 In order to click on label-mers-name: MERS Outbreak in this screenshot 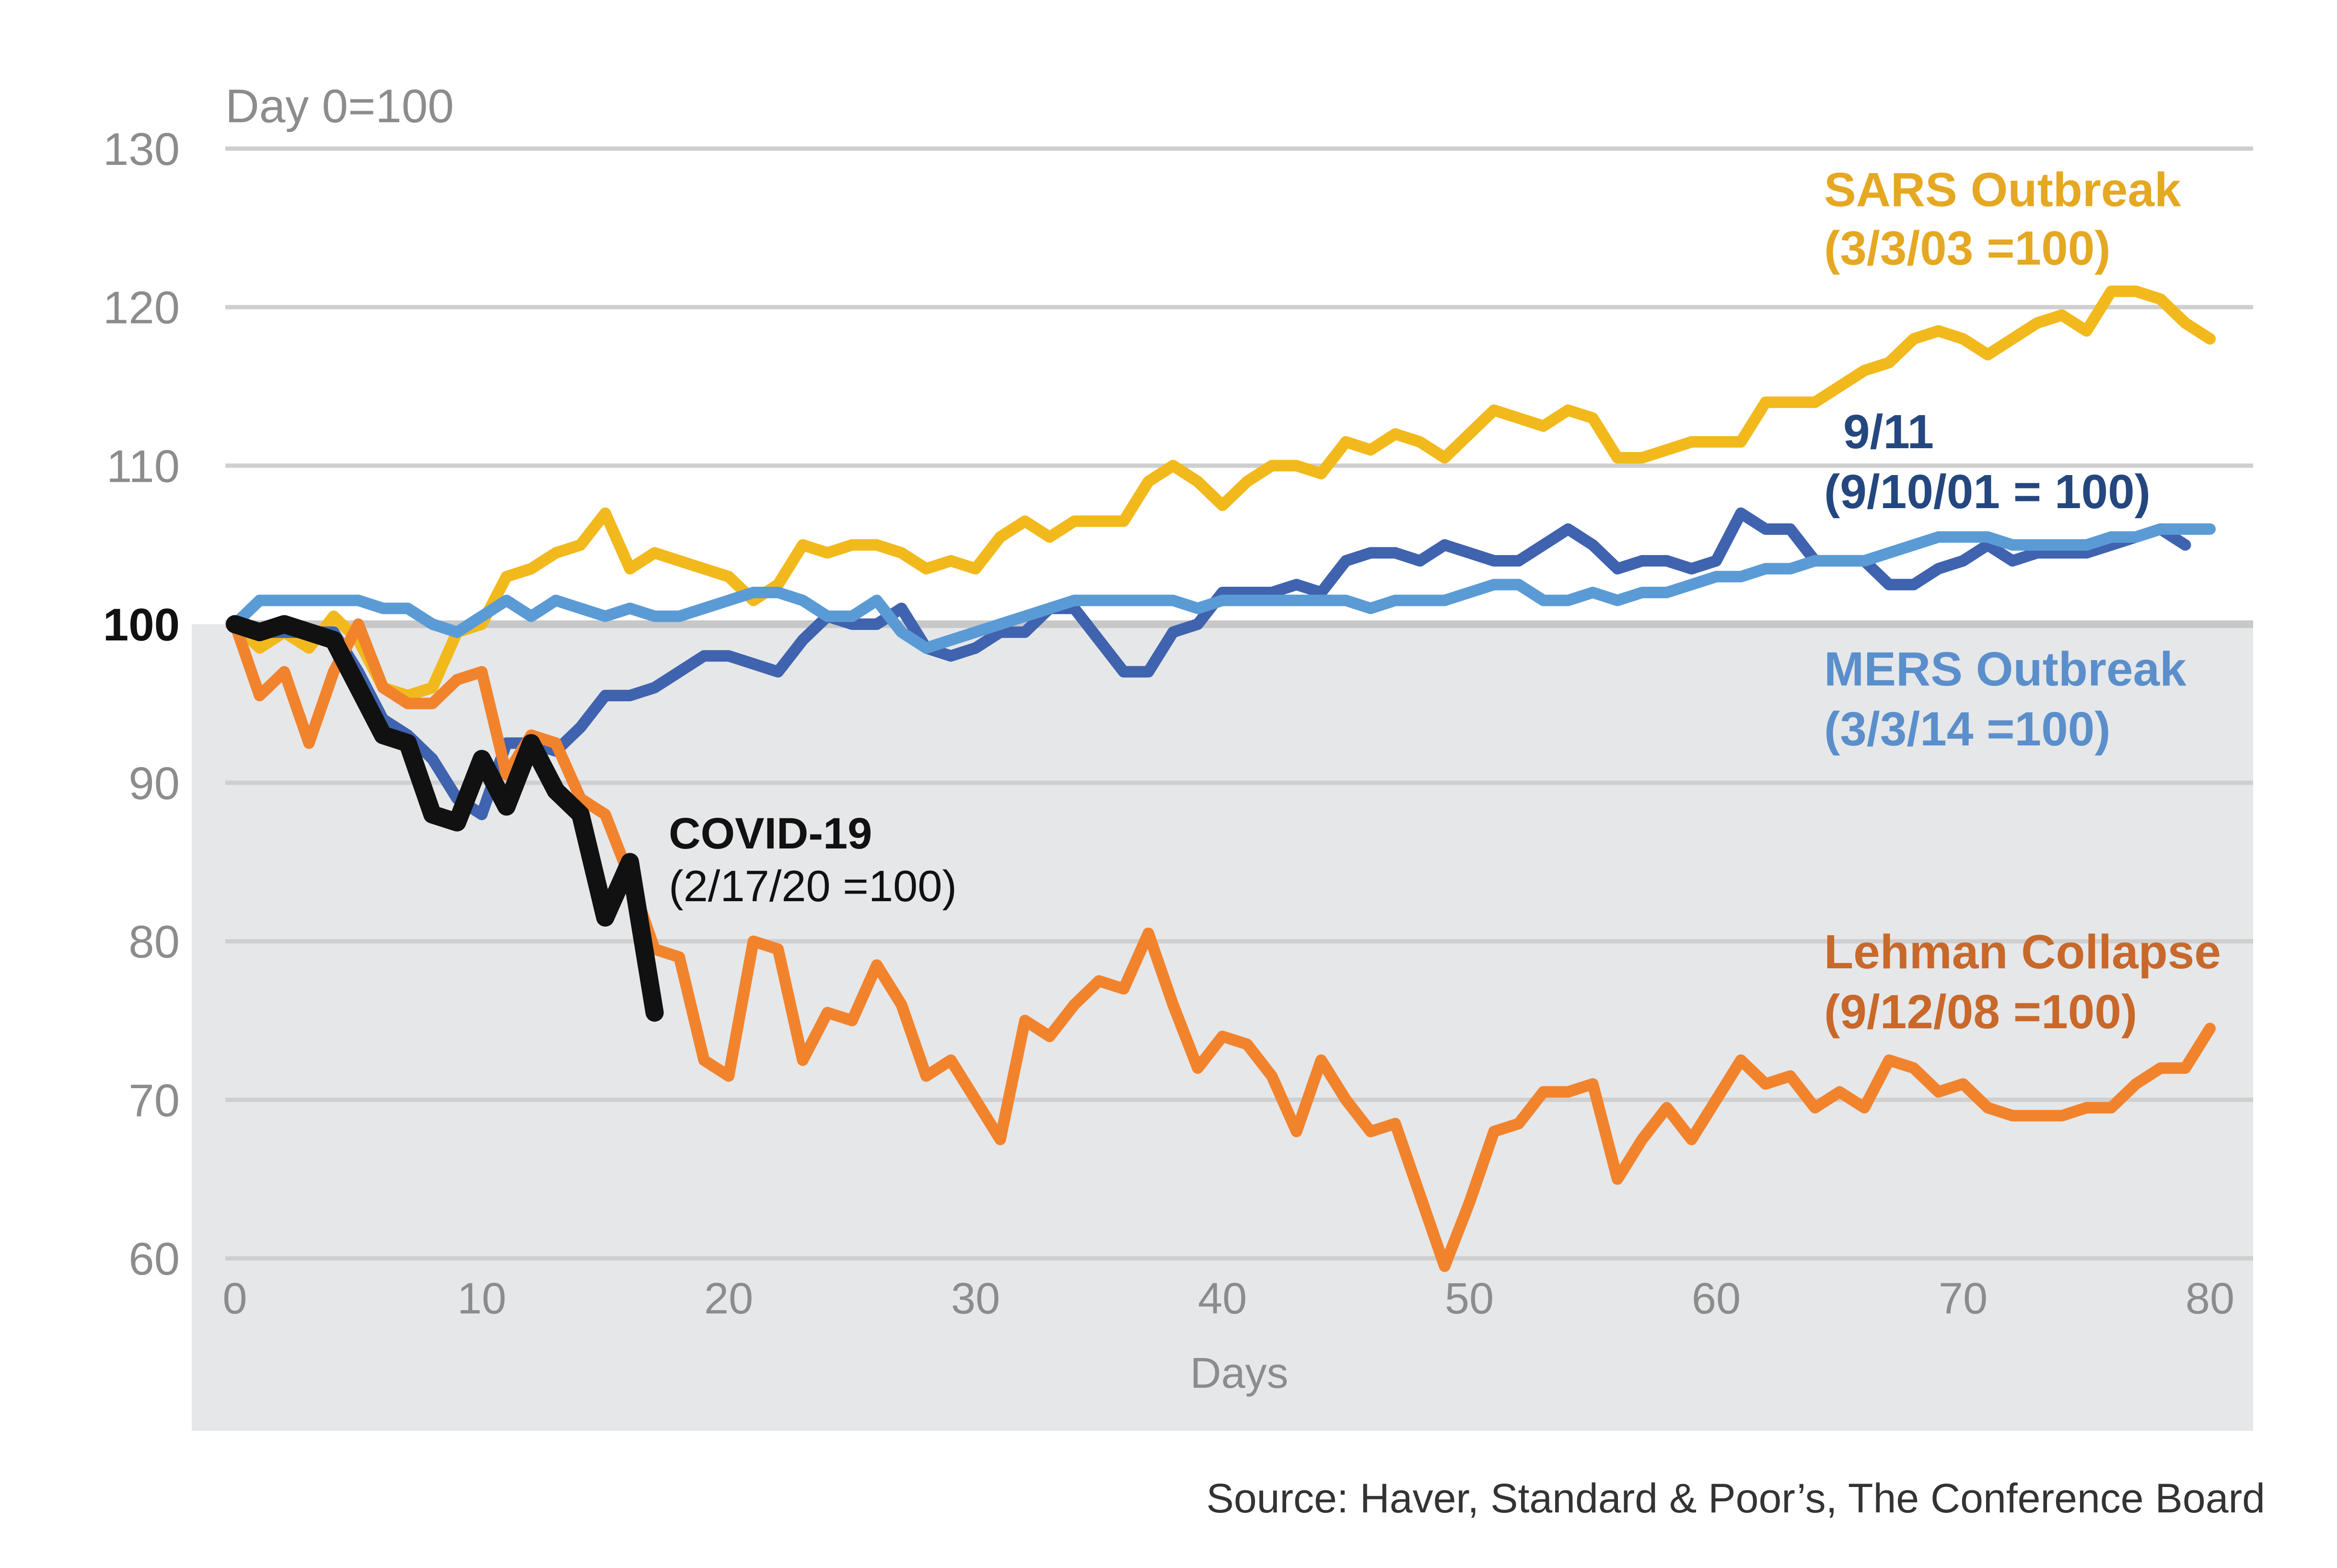, I will do `click(2005, 669)`.